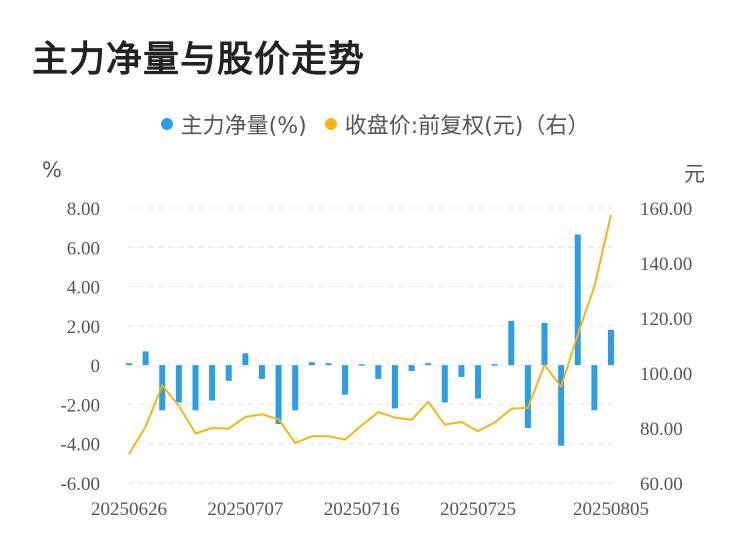  I want to click on y-left-tick-label: 6.00, so click(83, 248).